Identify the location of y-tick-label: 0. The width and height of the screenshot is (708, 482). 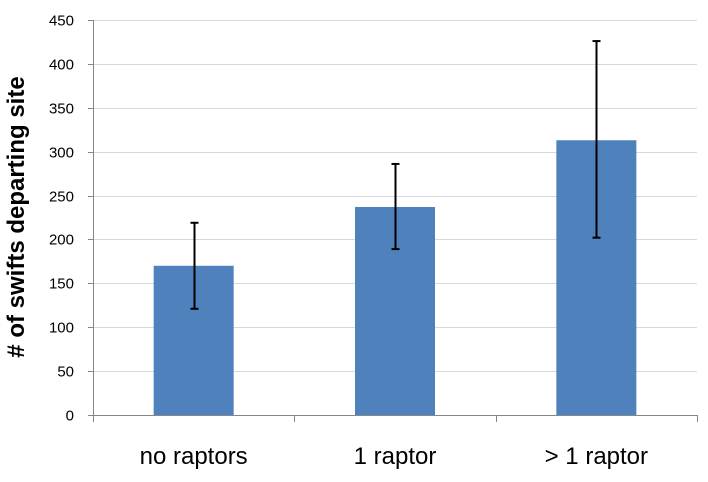
(70, 416).